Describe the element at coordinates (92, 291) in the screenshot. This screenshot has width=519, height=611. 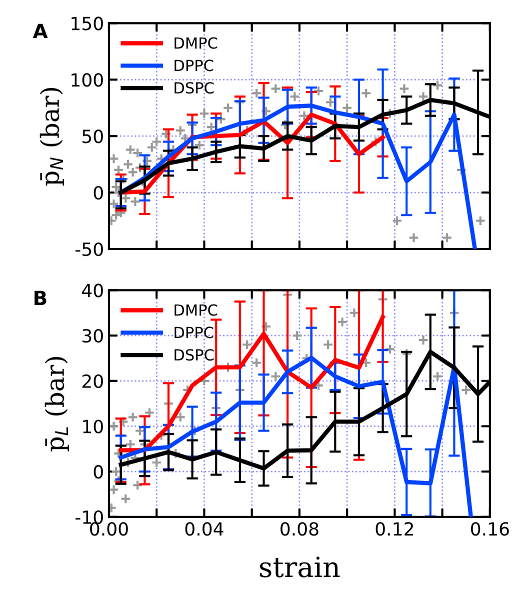
I see `y-tick-label: 40` at that location.